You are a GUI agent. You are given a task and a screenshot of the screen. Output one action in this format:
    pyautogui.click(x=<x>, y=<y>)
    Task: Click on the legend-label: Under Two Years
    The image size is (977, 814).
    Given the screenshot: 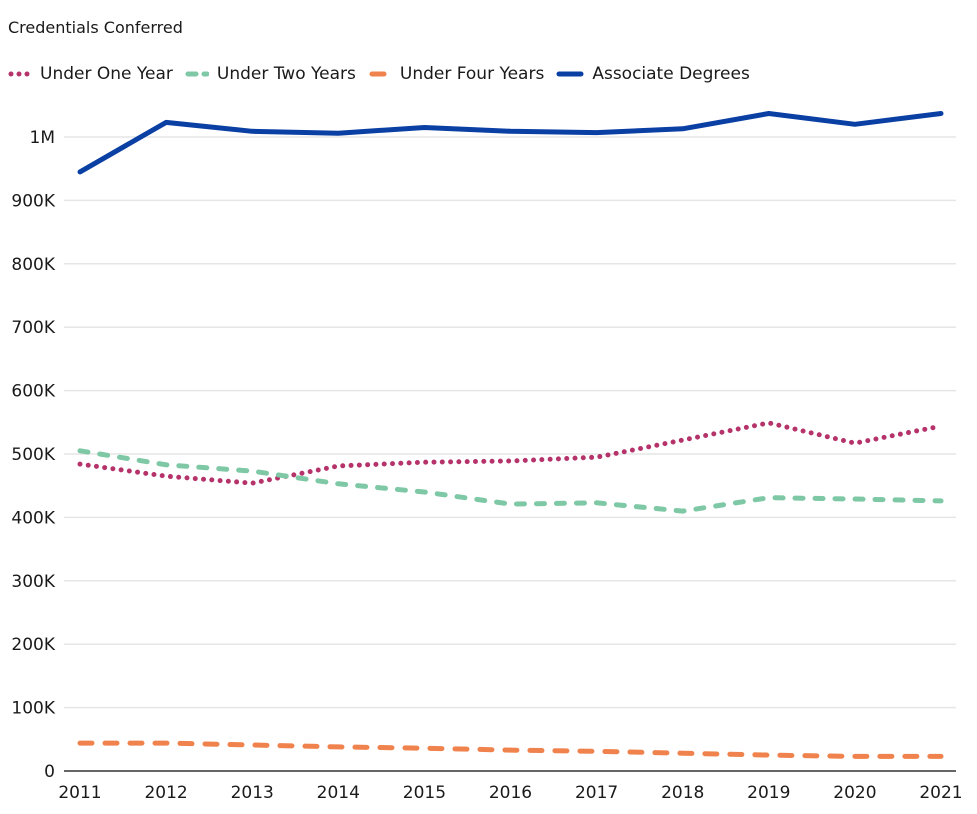 What is the action you would take?
    pyautogui.click(x=286, y=74)
    